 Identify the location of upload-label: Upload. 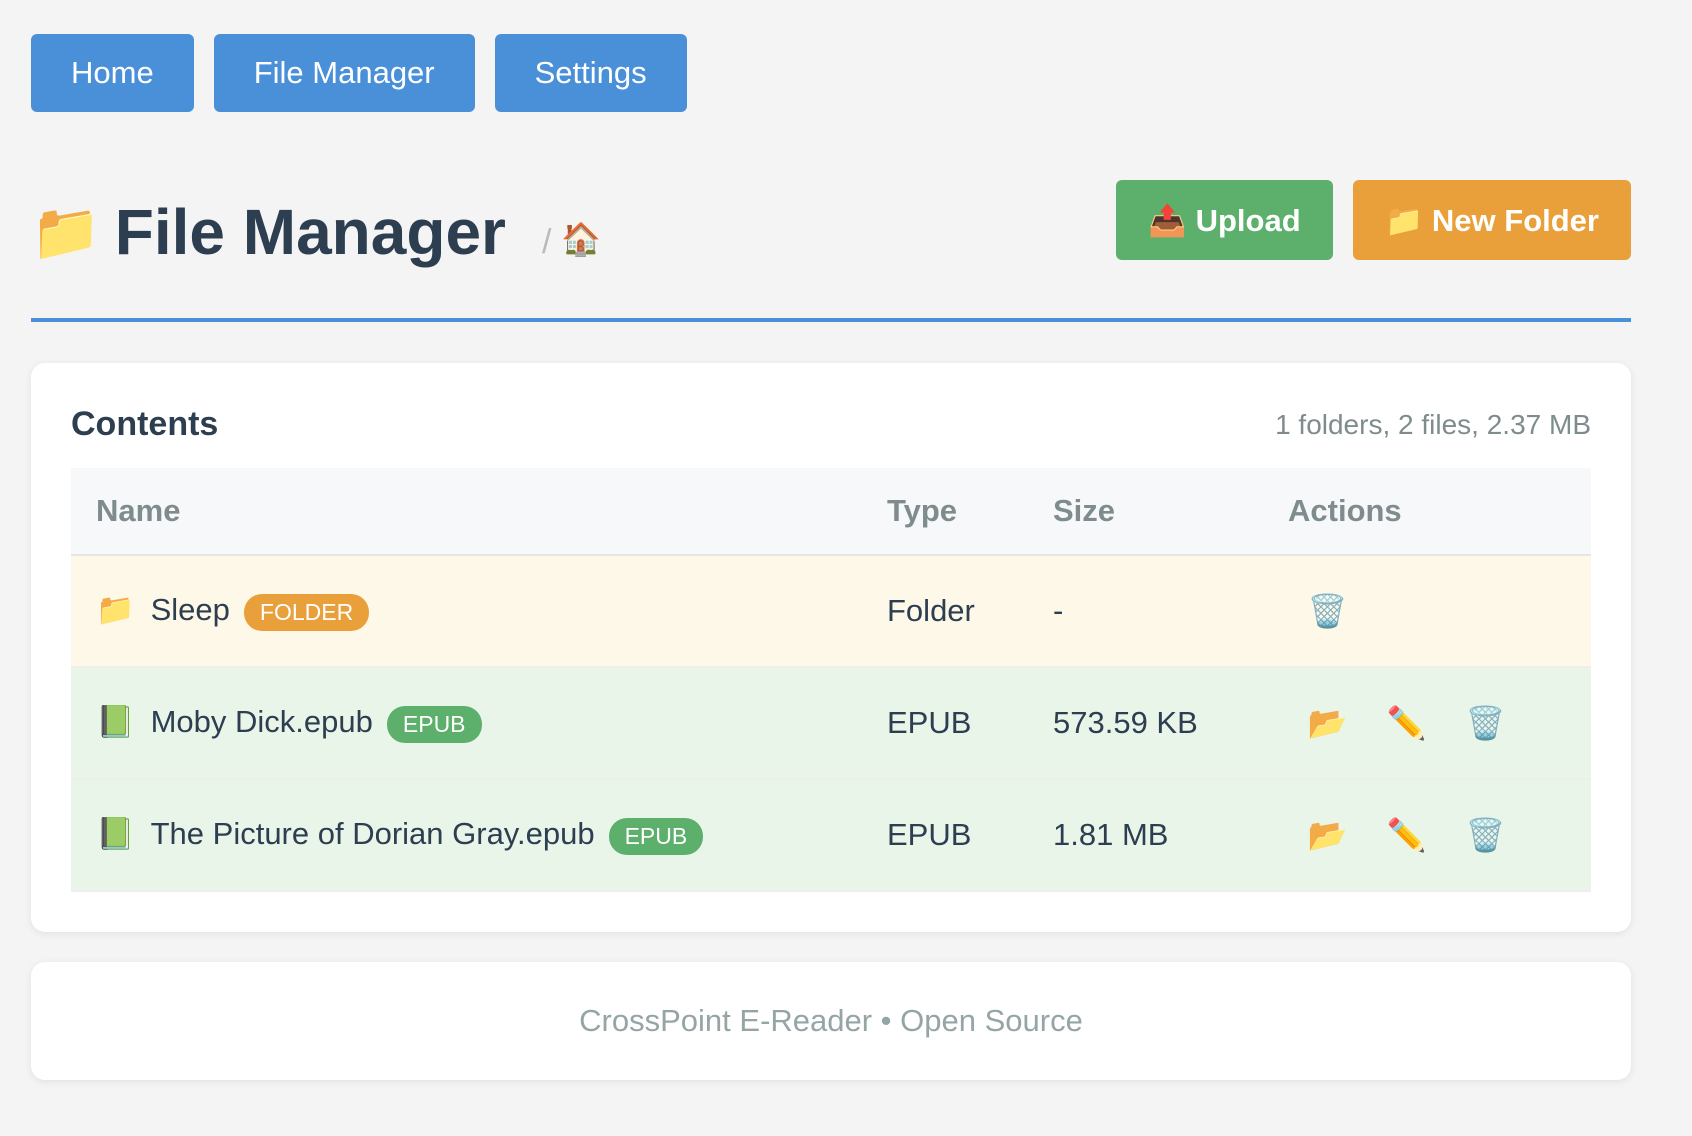
(1248, 220).